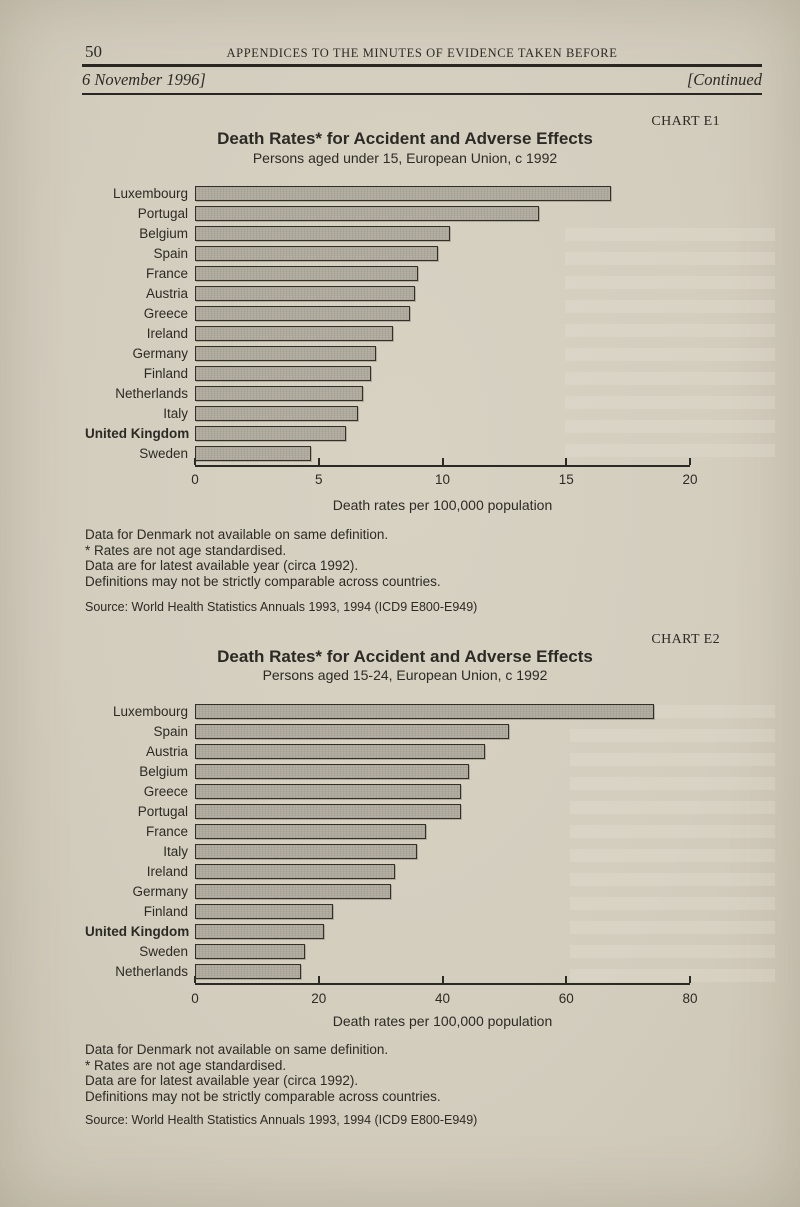 The height and width of the screenshot is (1207, 800). Describe the element at coordinates (685, 121) in the screenshot. I see `chart-e1-tag: CHART E1` at that location.